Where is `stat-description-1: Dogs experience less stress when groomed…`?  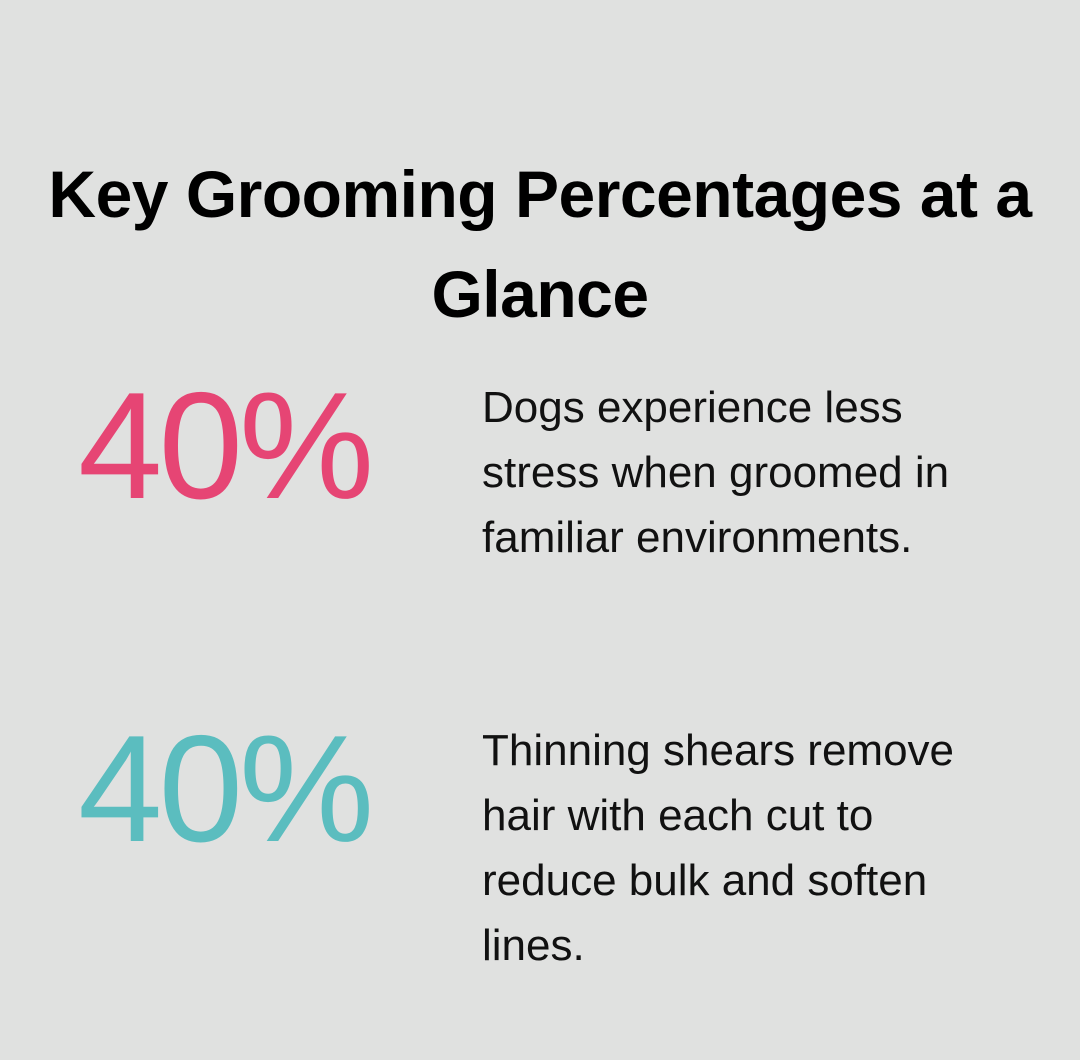 stat-description-1: Dogs experience less stress when groomed… is located at coordinates (716, 472).